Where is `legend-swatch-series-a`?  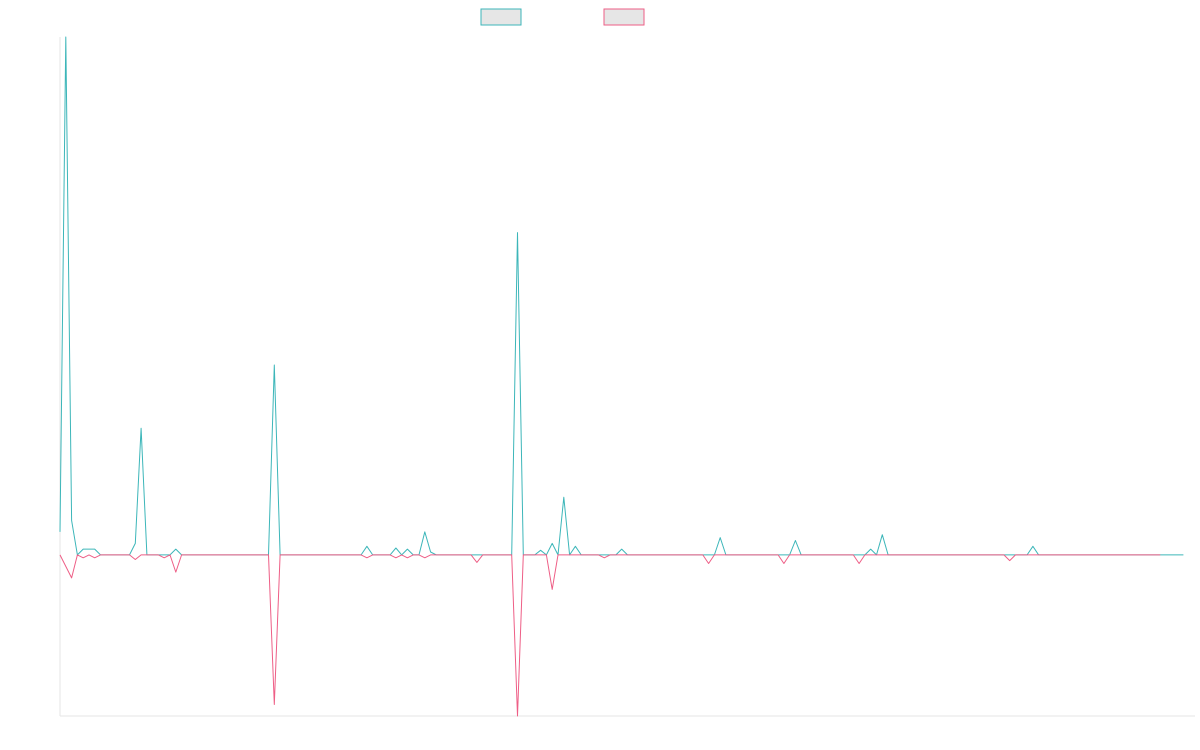
legend-swatch-series-a is located at coordinates (501, 17).